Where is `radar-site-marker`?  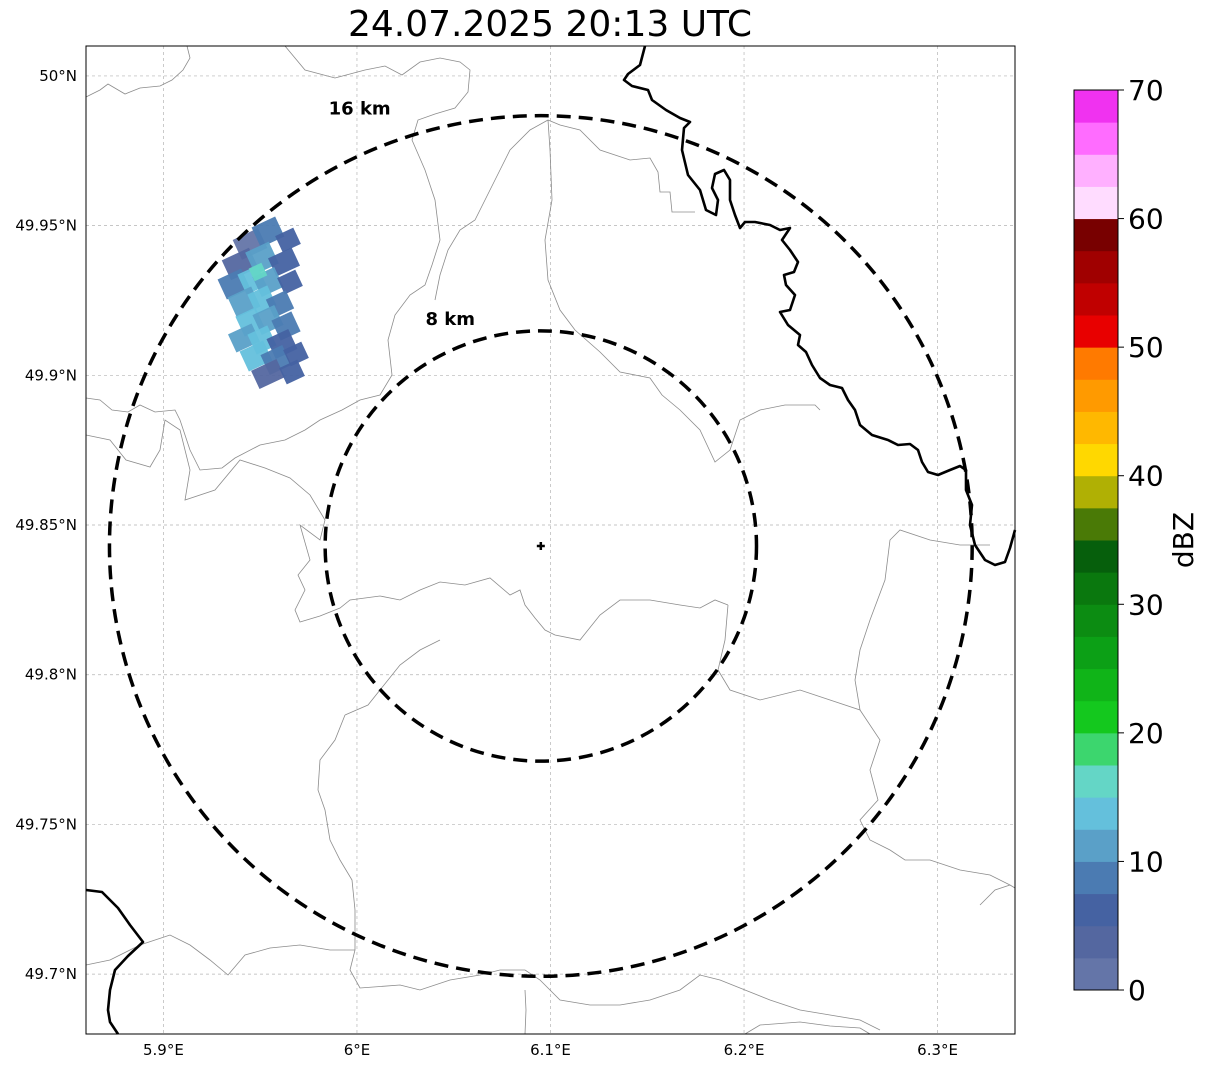 radar-site-marker is located at coordinates (541, 546).